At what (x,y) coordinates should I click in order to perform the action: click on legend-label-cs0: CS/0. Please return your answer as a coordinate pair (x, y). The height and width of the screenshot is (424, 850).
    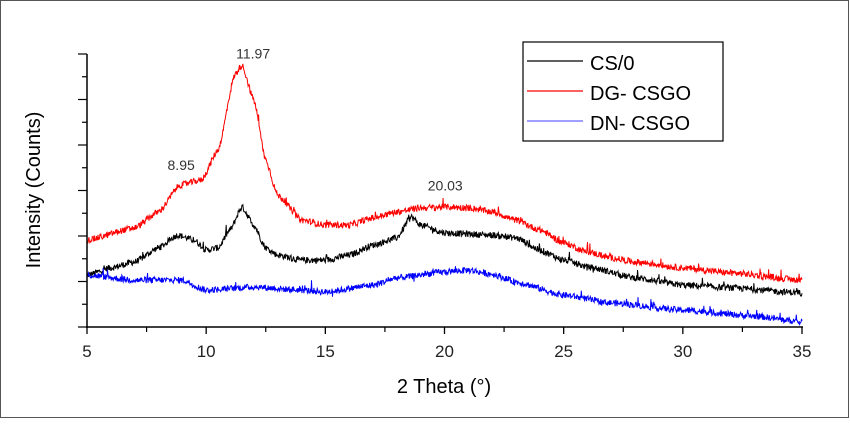
    Looking at the image, I should click on (612, 64).